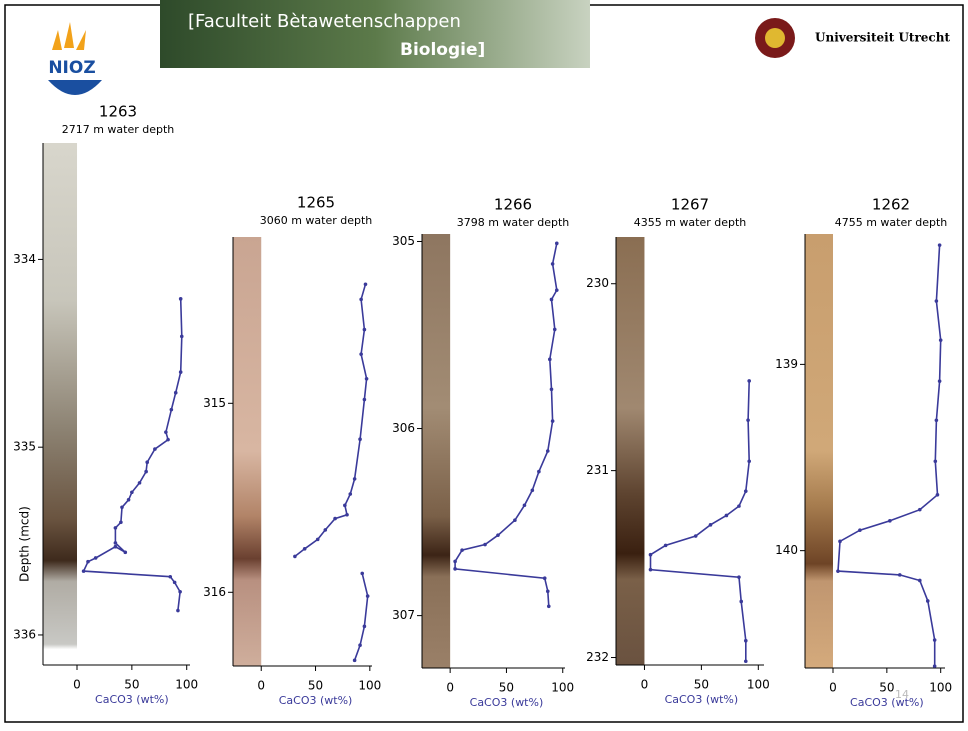 Image resolution: width=968 pixels, height=731 pixels. Describe the element at coordinates (690, 222) in the screenshot. I see `panel-subtitle: 4355 m water depth` at that location.